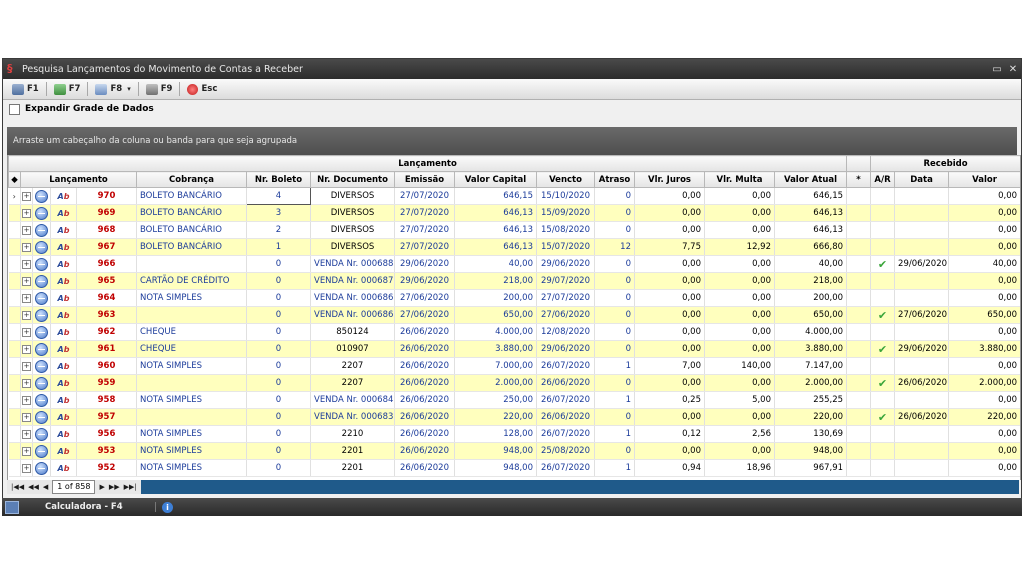 This screenshot has width=1024, height=576. Describe the element at coordinates (495, 213) in the screenshot. I see `cell-valor-capital: 646,13` at that location.